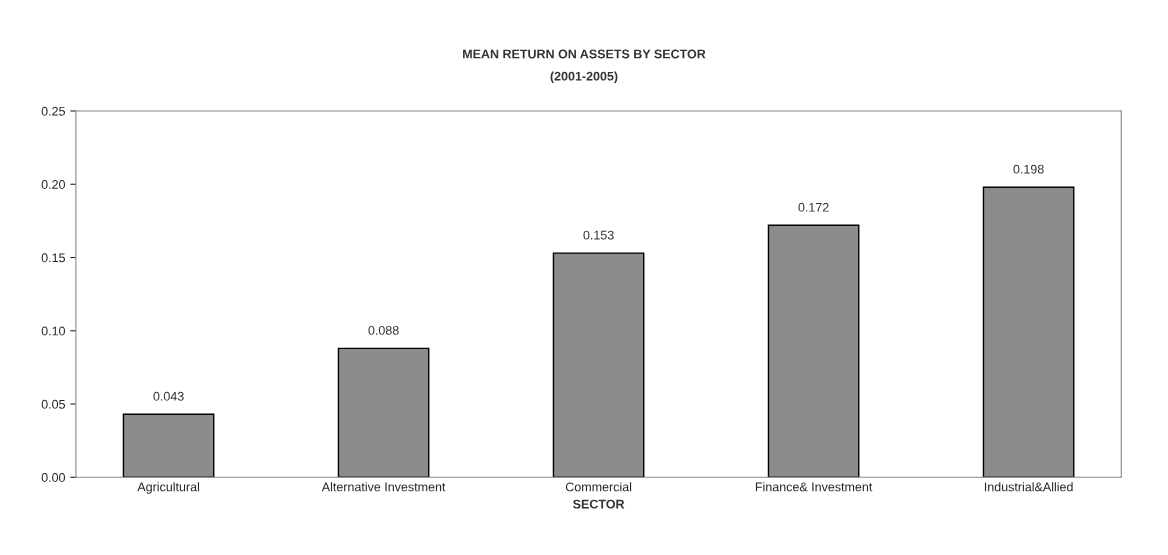  What do you see at coordinates (53, 184) in the screenshot?
I see `y-tick-label: 0.20` at bounding box center [53, 184].